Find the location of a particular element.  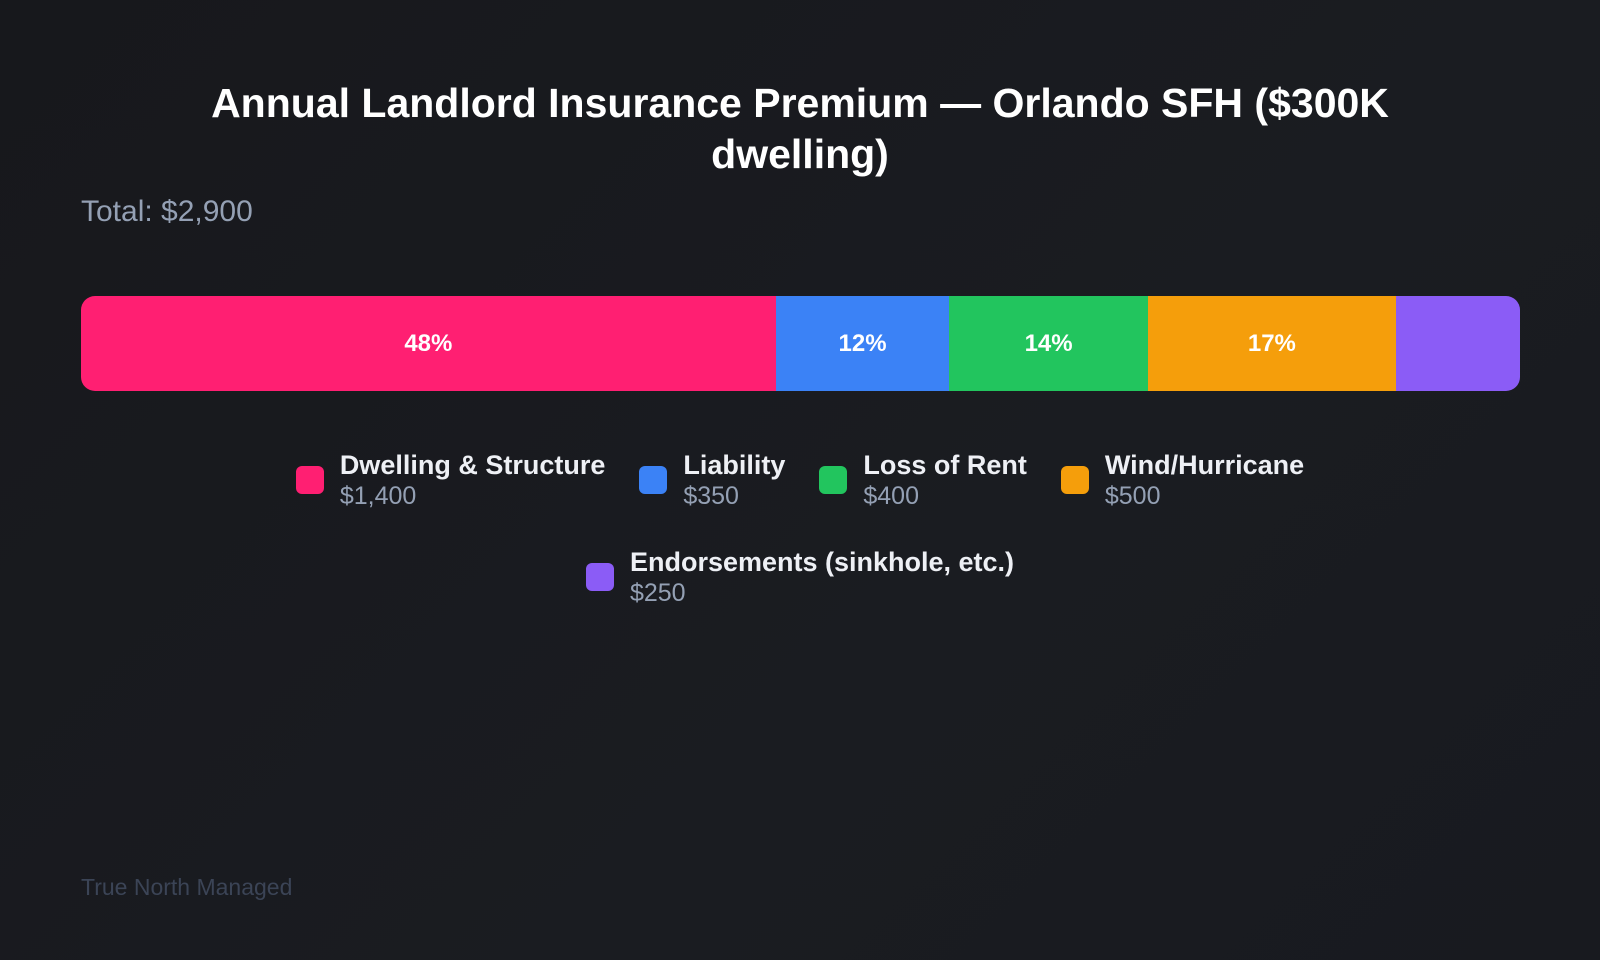

stacked-bar: 48% 12% 14% 17% is located at coordinates (800, 343).